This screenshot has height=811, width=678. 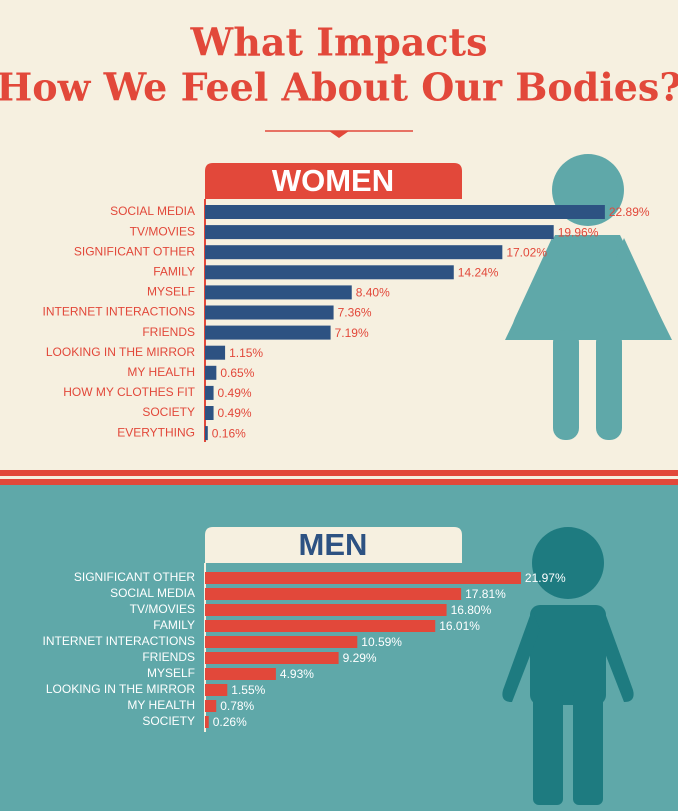 What do you see at coordinates (373, 293) in the screenshot?
I see `value-label: 8.40%` at bounding box center [373, 293].